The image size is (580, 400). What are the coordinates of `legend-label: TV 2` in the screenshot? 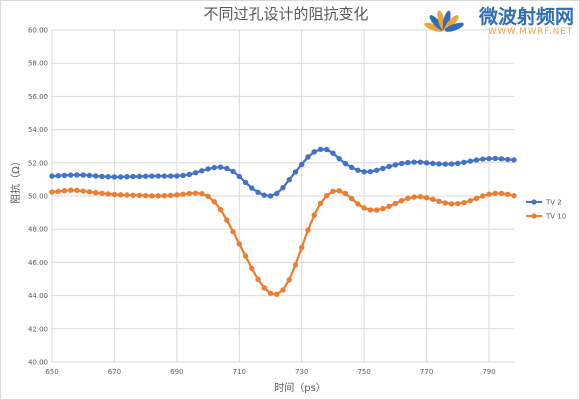 It's located at (553, 203).